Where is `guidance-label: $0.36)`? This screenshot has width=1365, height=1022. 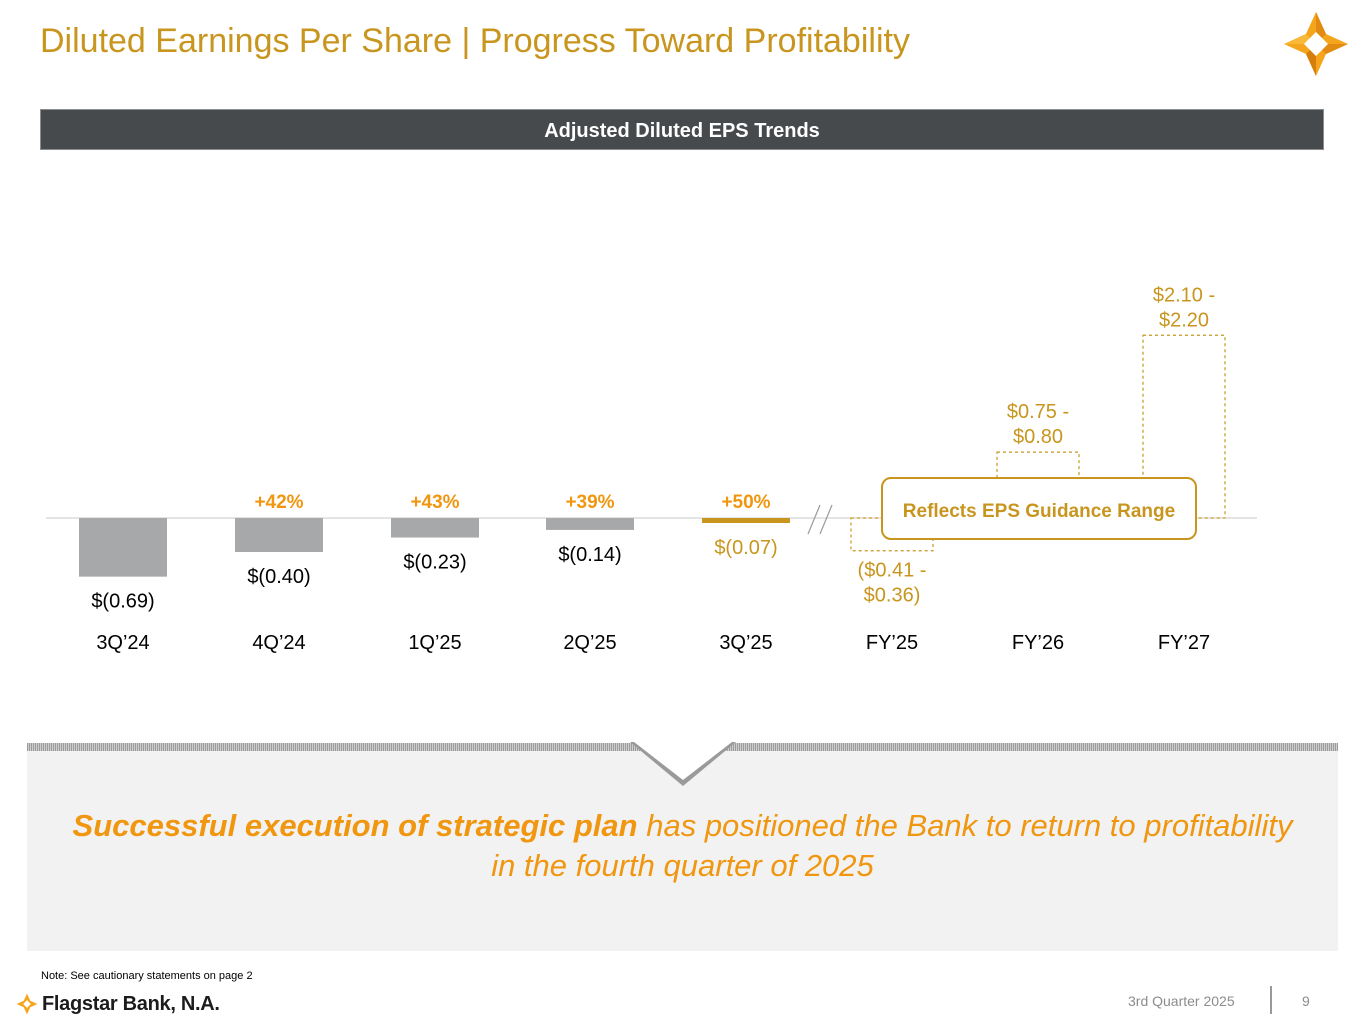 guidance-label: $0.36) is located at coordinates (892, 596).